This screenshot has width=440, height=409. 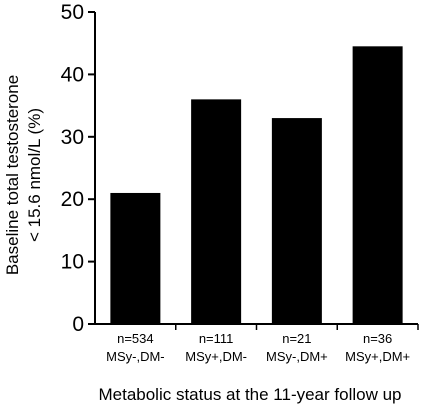 What do you see at coordinates (72, 199) in the screenshot?
I see `y-tick-label: 20` at bounding box center [72, 199].